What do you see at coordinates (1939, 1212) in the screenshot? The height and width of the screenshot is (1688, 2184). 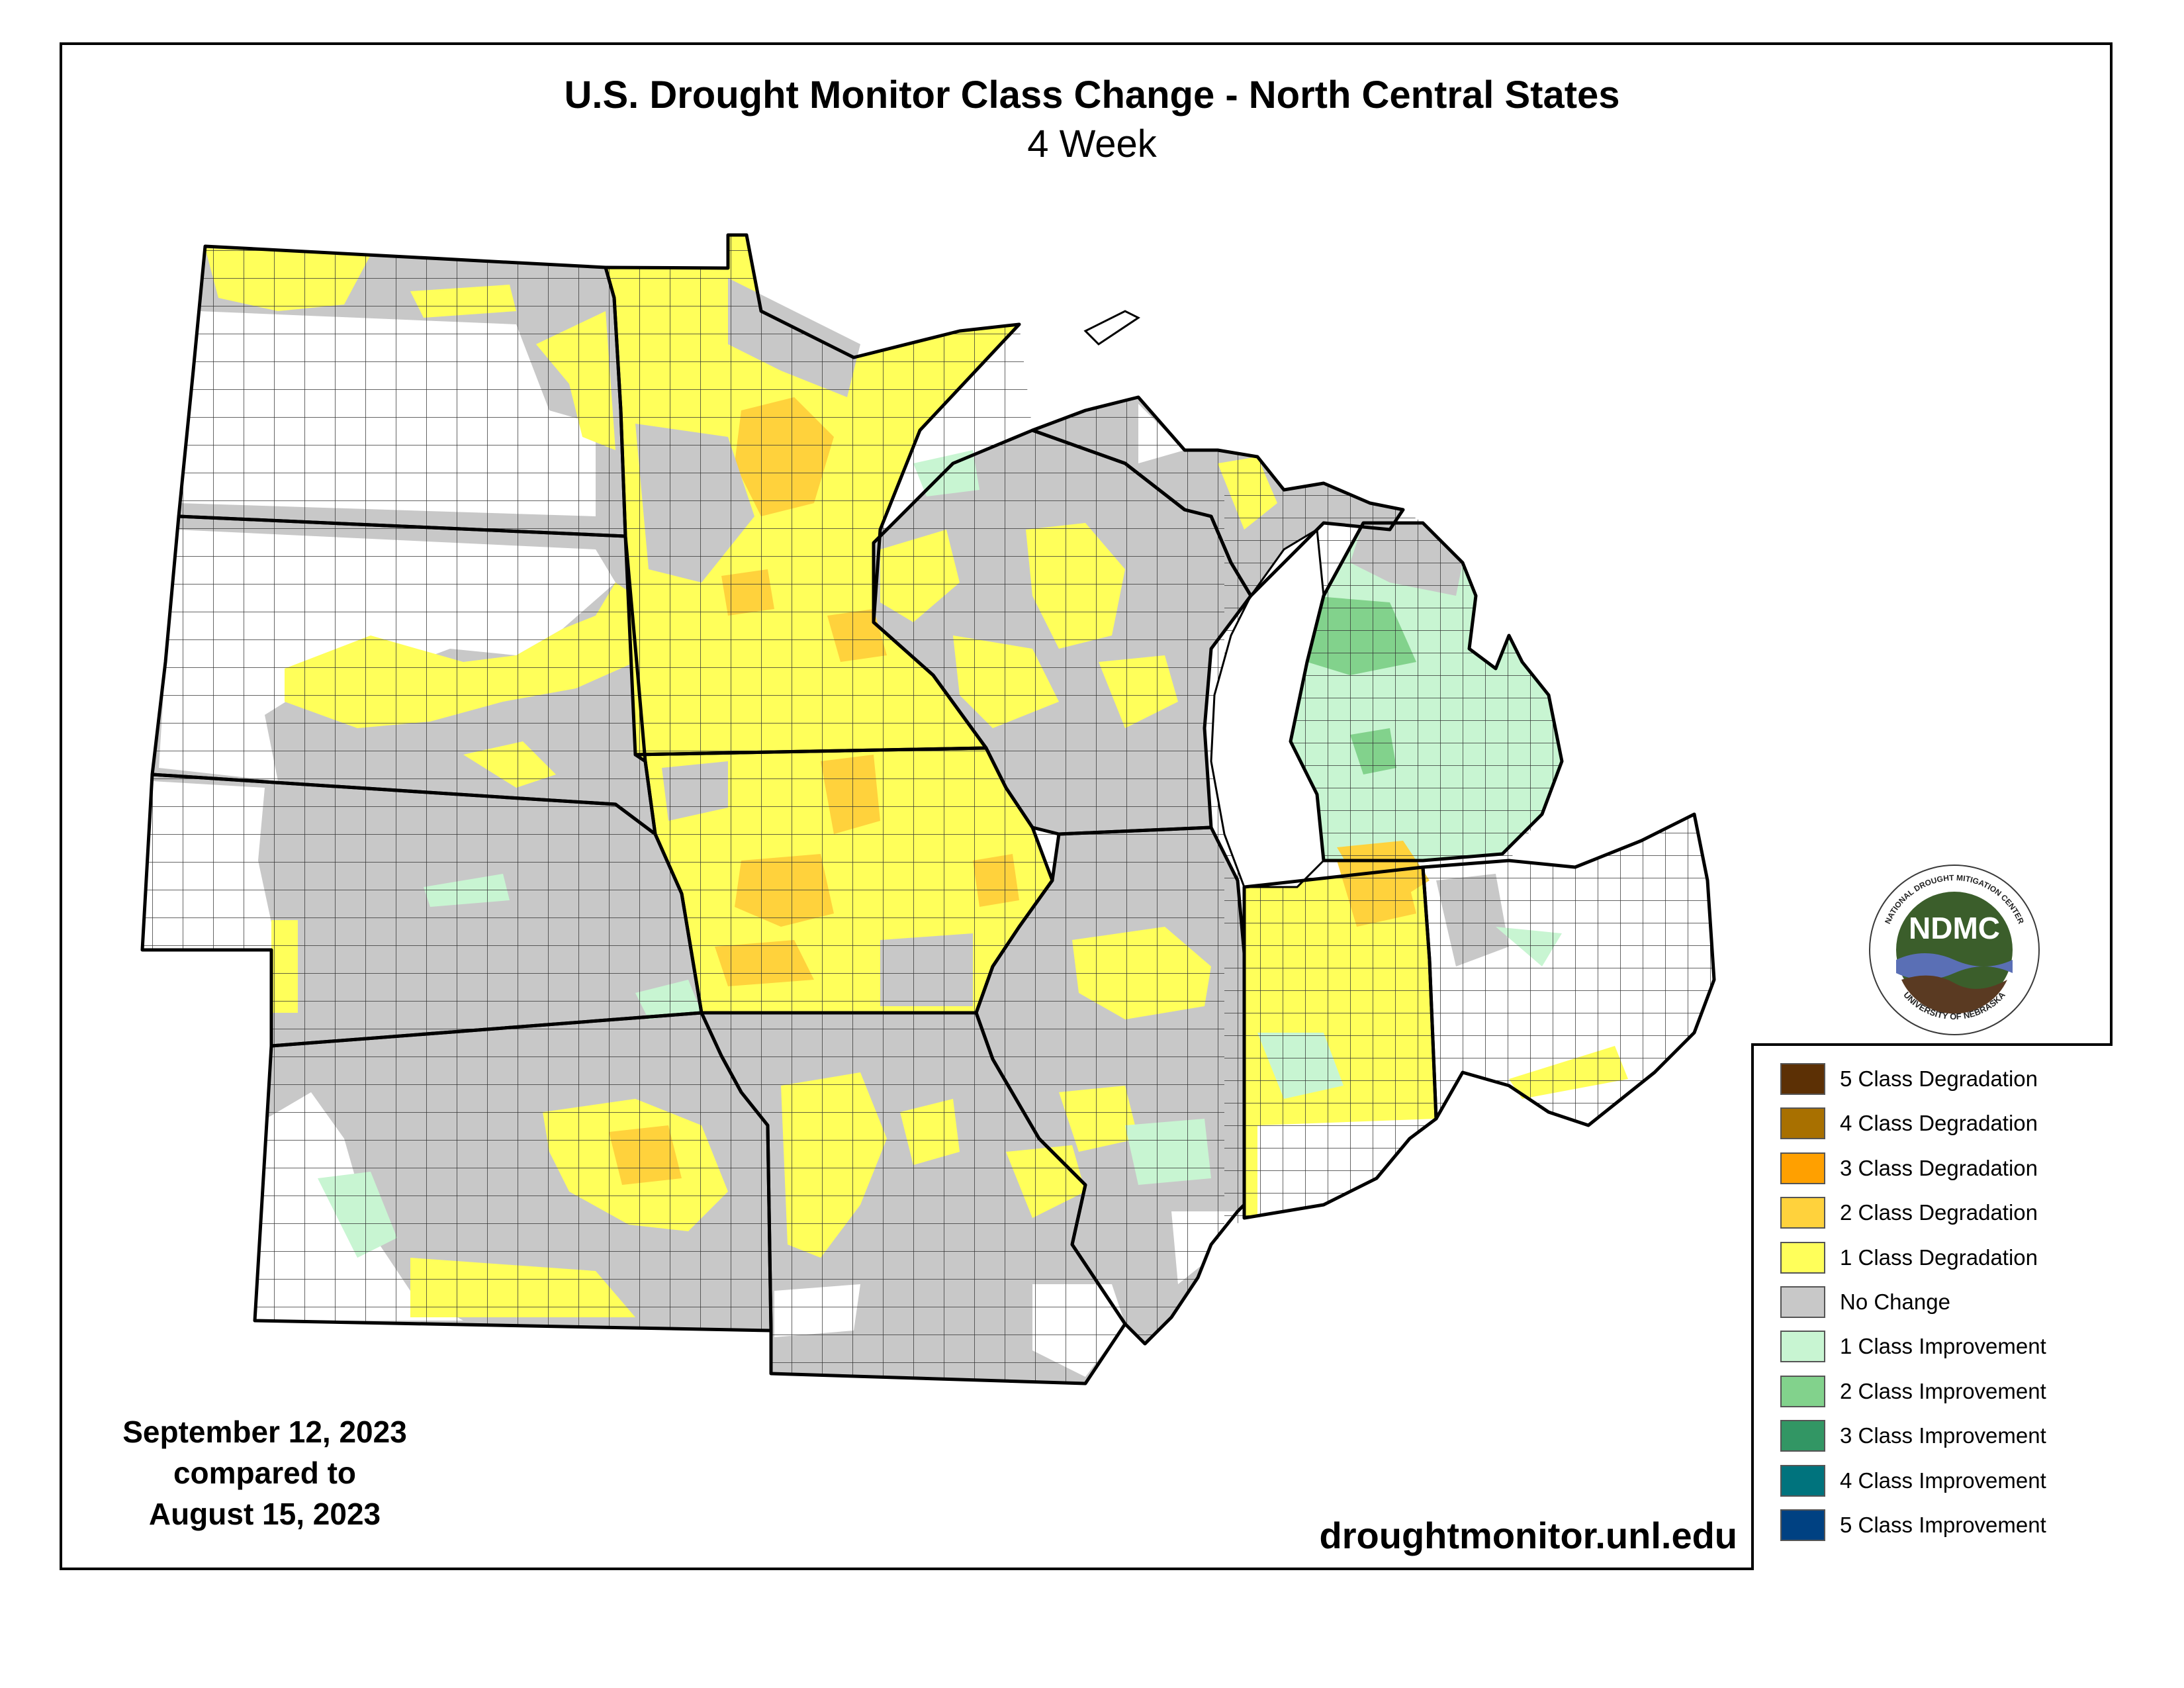 I see `legend-label: 2 Class Degradation` at bounding box center [1939, 1212].